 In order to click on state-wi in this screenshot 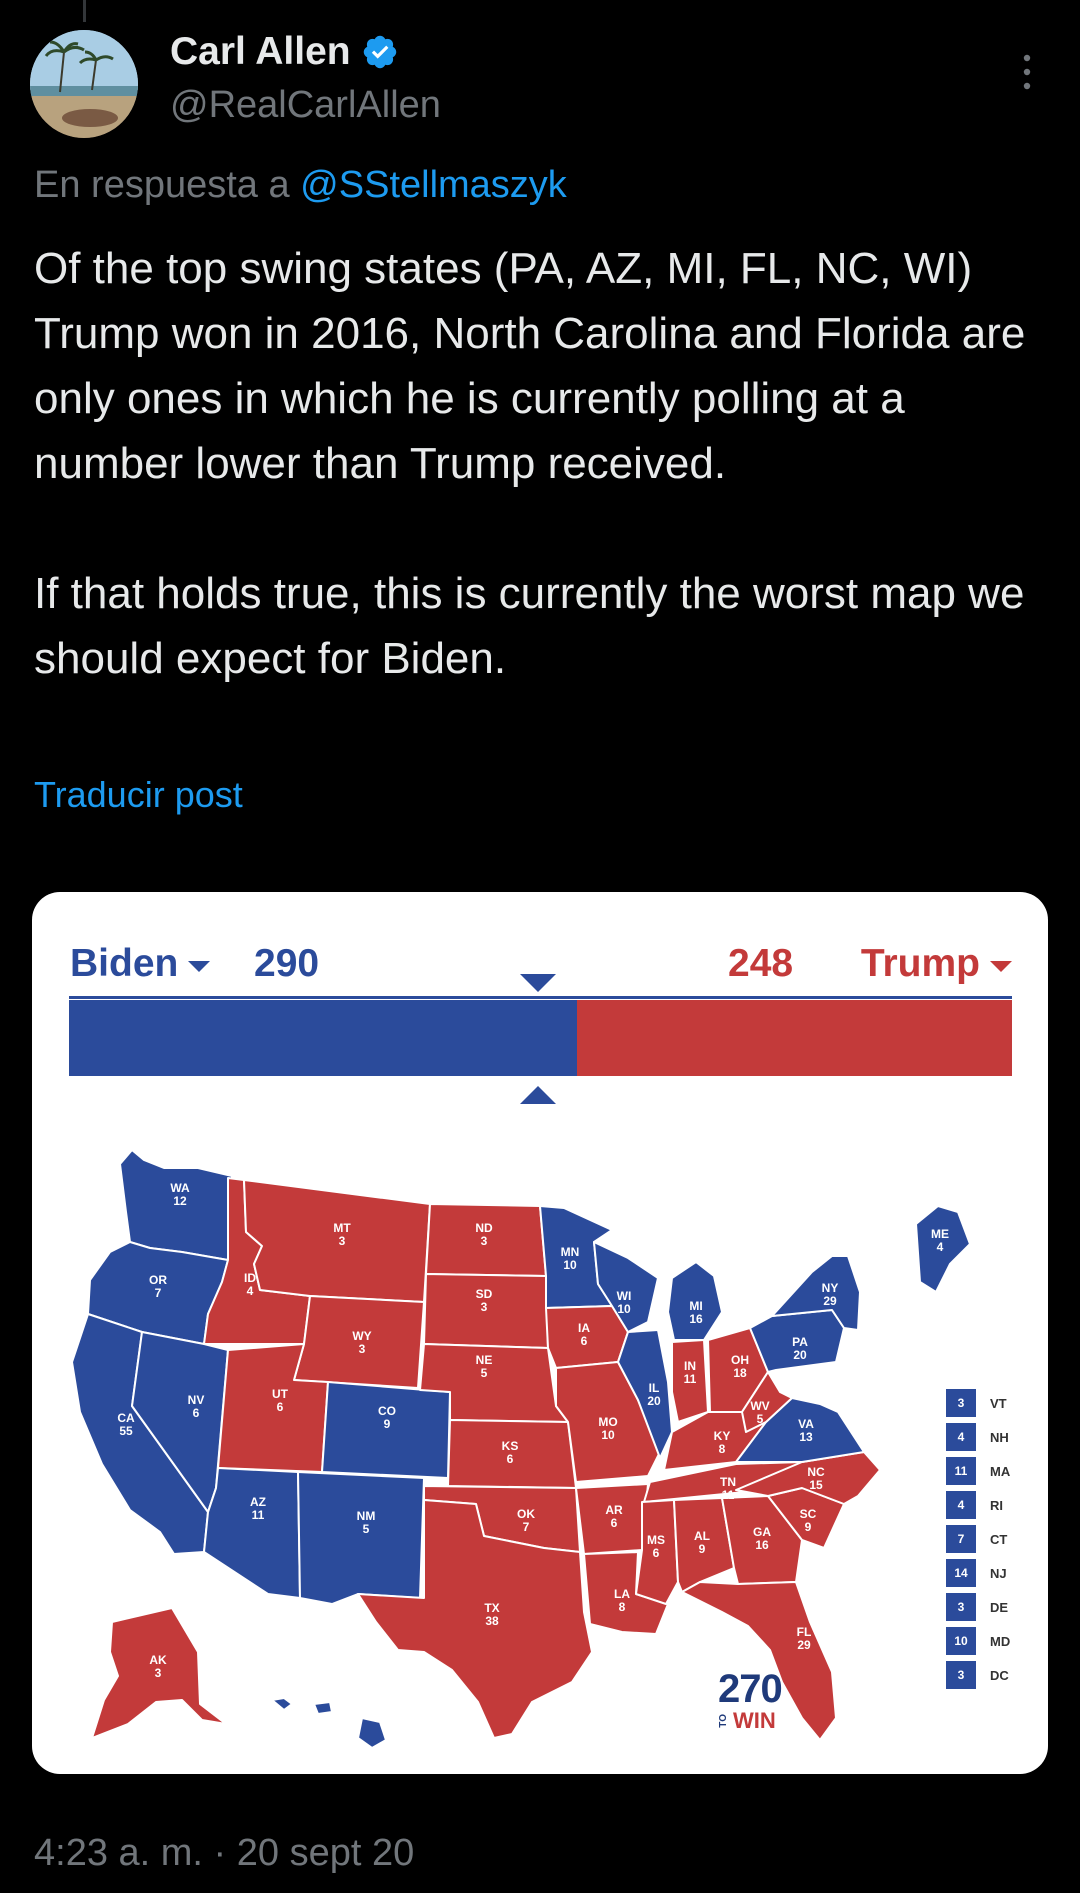, I will do `click(626, 1287)`.